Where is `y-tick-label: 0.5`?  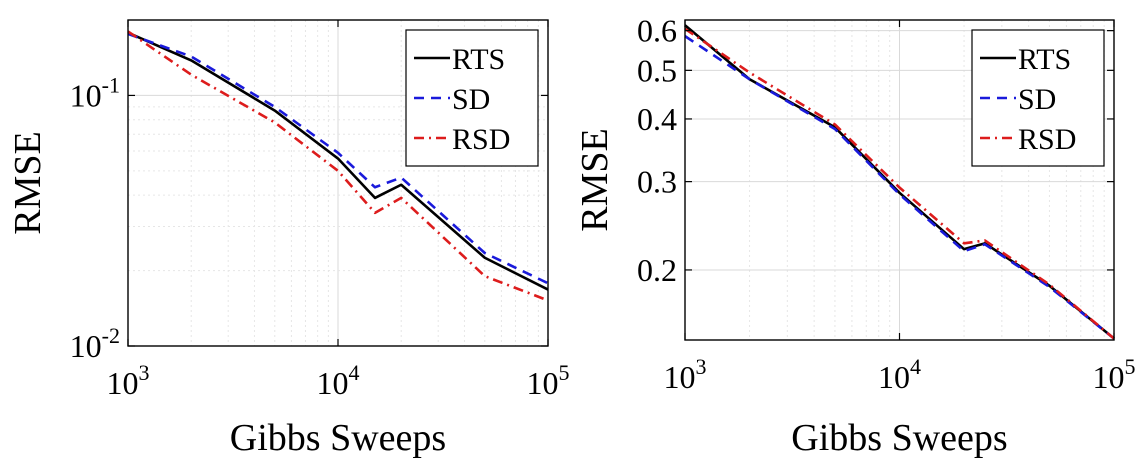 y-tick-label: 0.5 is located at coordinates (657, 70).